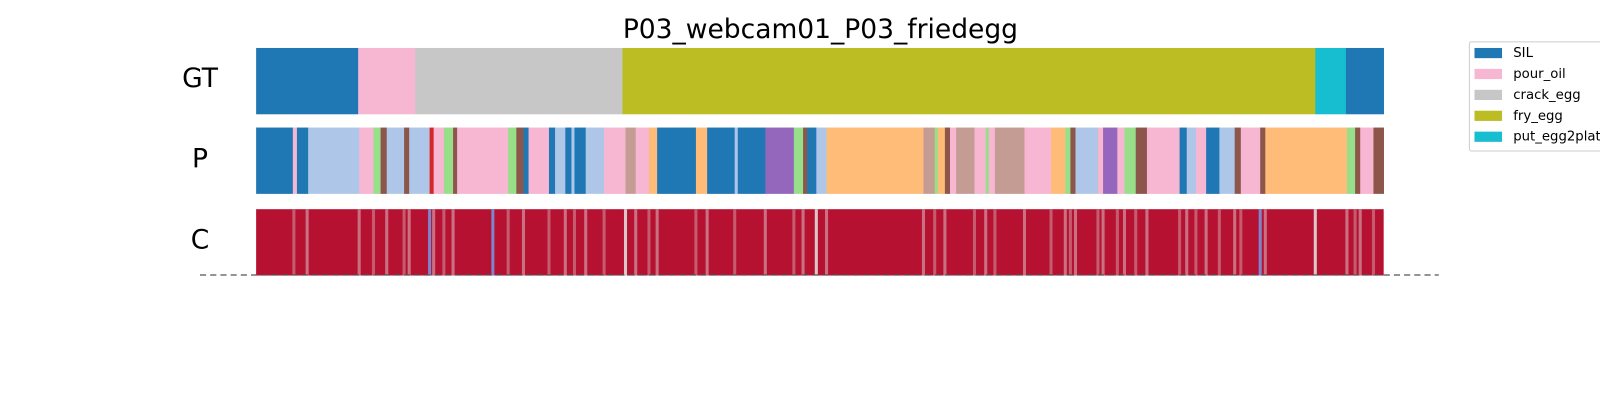 The height and width of the screenshot is (400, 1600). Describe the element at coordinates (1523, 53) in the screenshot. I see `legend-label: SIL` at that location.